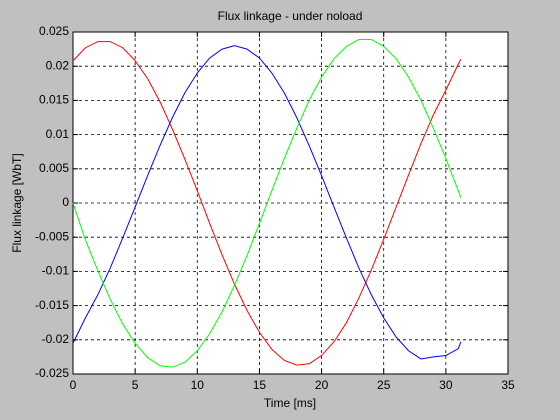  What do you see at coordinates (65, 202) in the screenshot?
I see `y-tick-label: 0` at bounding box center [65, 202].